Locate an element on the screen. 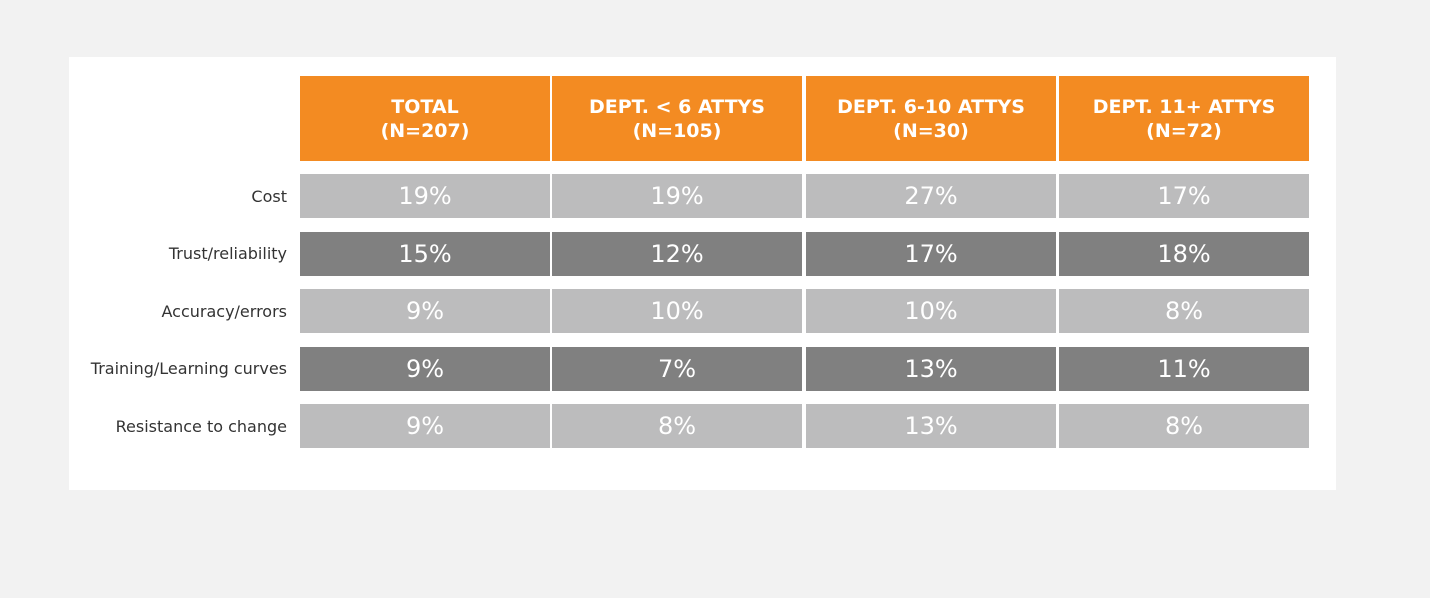 The width and height of the screenshot is (1430, 598). value-cell: 7% is located at coordinates (677, 368).